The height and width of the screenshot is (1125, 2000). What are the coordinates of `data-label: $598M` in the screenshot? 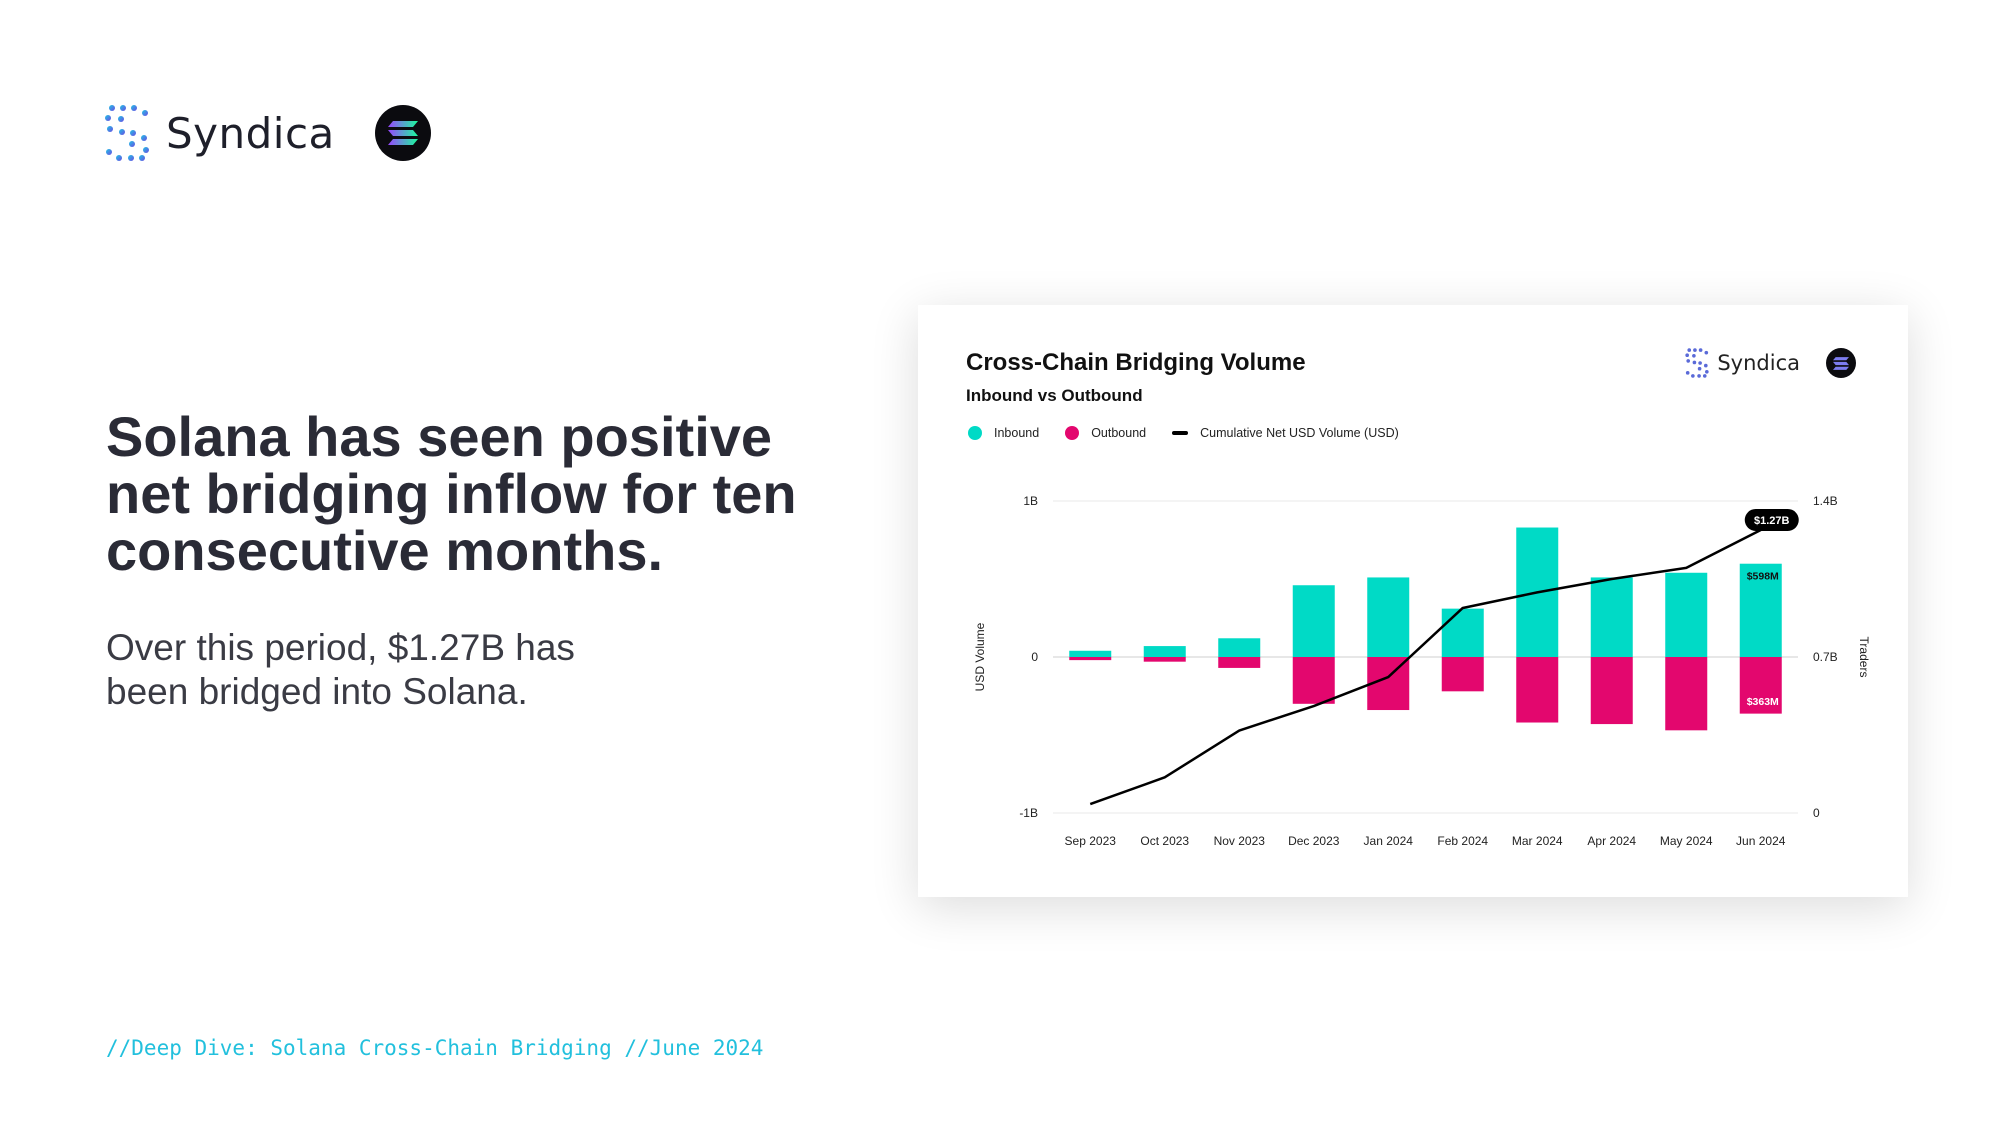 It's located at (1763, 577).